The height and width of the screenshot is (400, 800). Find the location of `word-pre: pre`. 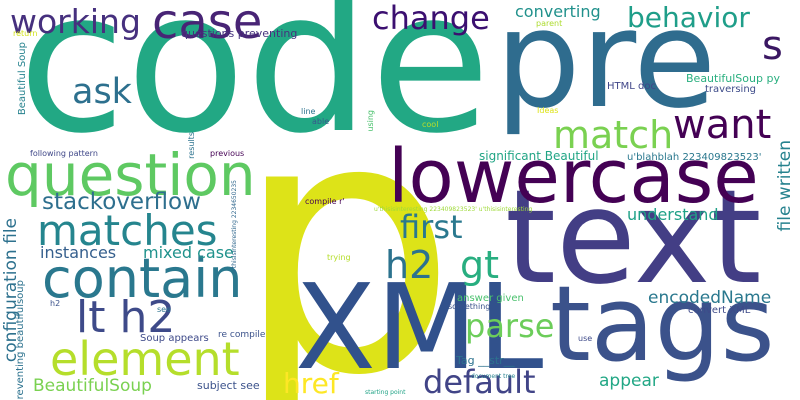

word-pre: pre is located at coordinates (606, 69).